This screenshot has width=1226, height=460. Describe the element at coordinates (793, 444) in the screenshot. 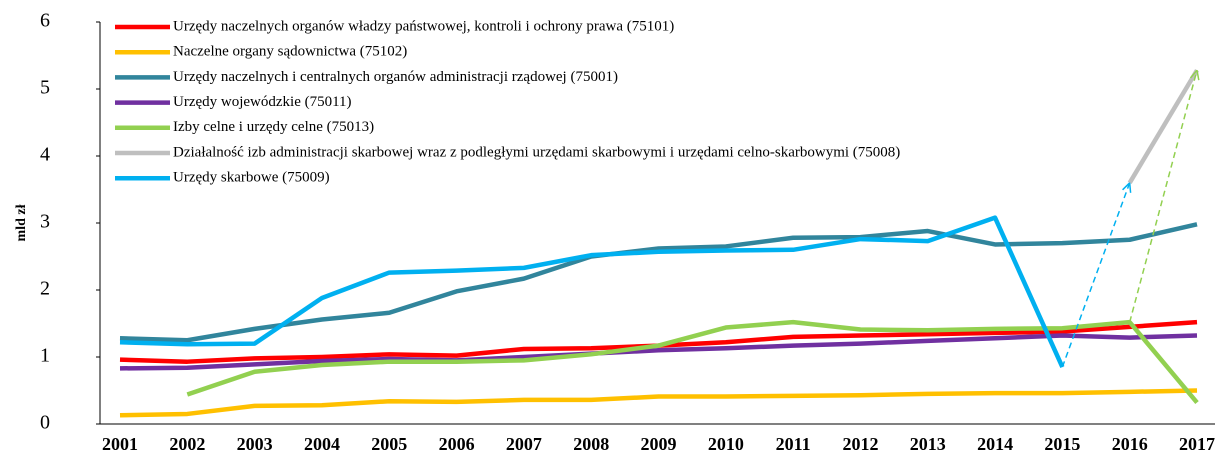

I see `x-tick-label: 2011` at that location.